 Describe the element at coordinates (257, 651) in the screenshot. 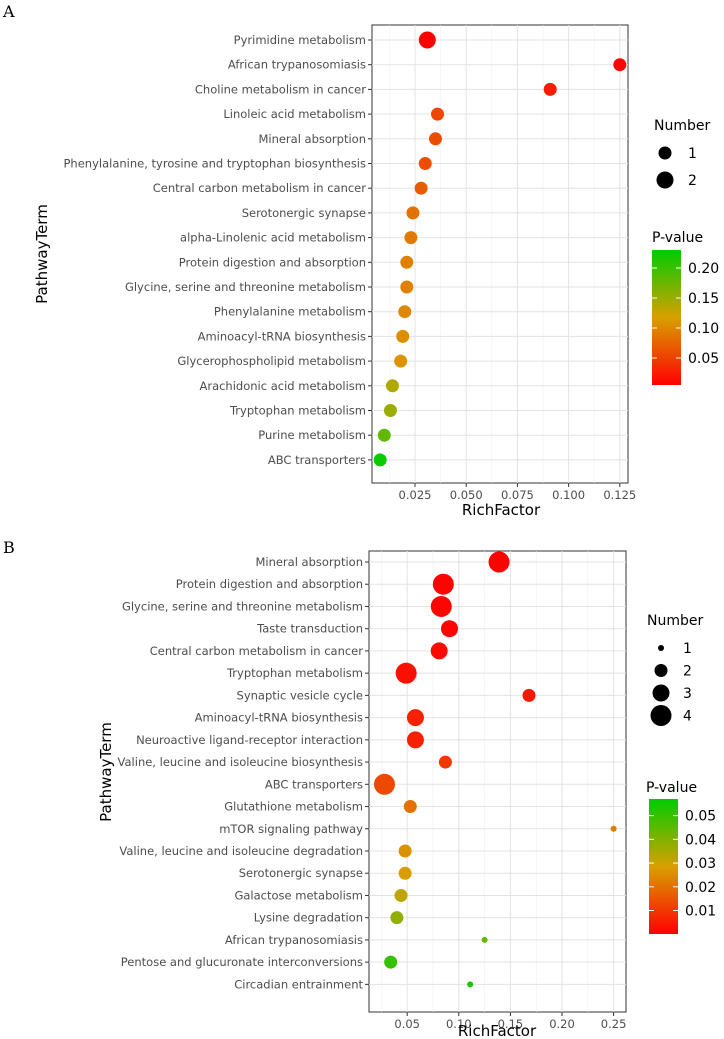

I see `panel-b-y-tick-label: Central carbon metabolism in cancer` at that location.